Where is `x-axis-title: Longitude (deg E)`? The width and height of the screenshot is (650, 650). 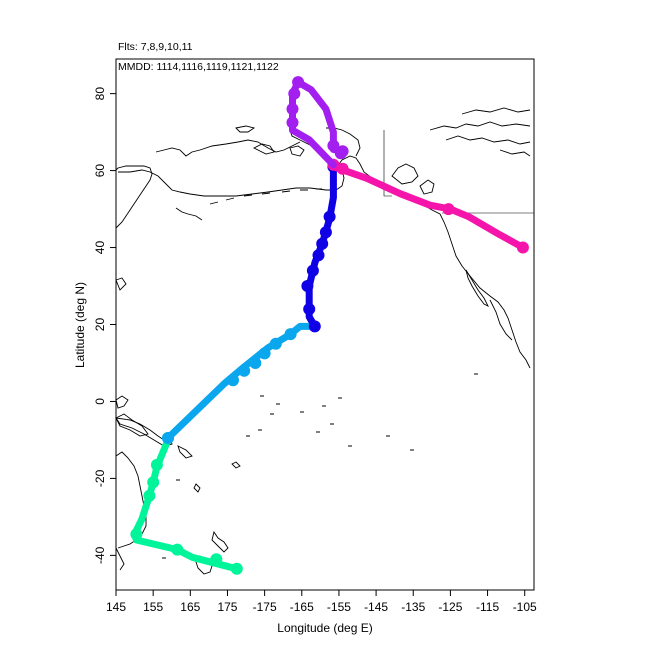
x-axis-title: Longitude (deg E) is located at coordinates (324, 628).